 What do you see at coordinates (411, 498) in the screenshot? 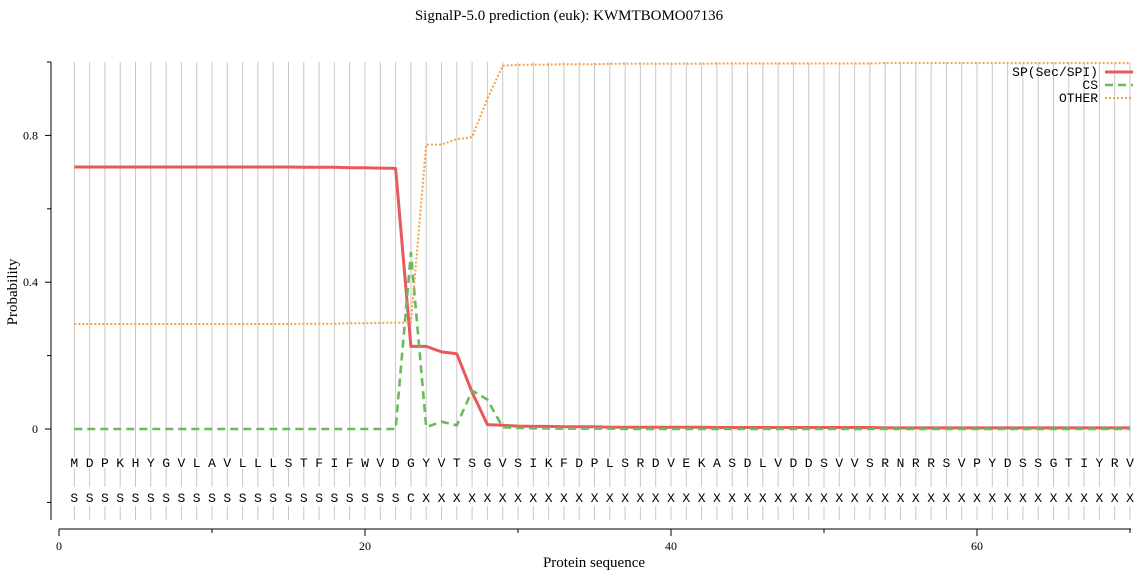
I see `annotation-letter: C` at bounding box center [411, 498].